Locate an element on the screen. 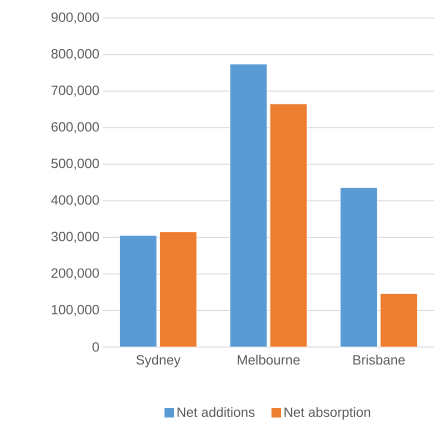  y-tick-label: 400,000 is located at coordinates (75, 200).